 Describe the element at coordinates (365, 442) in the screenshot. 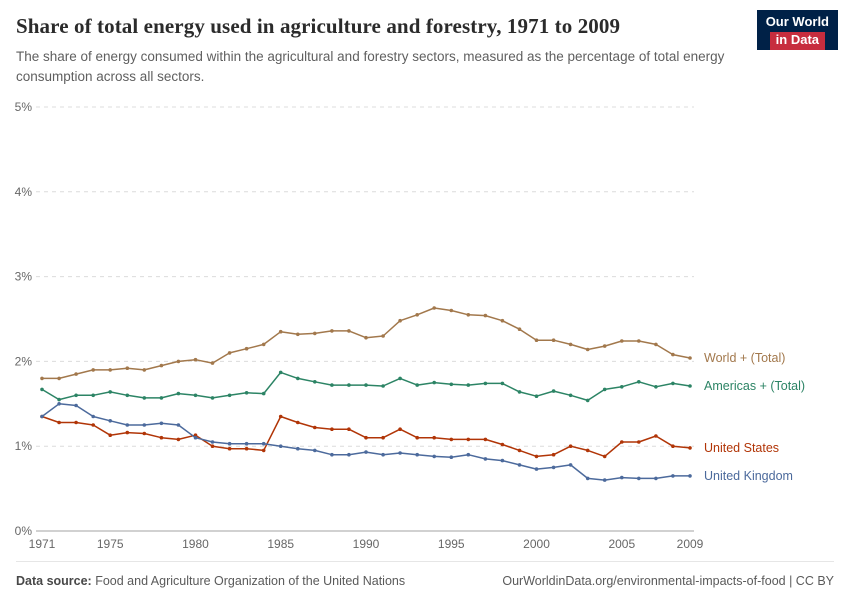

I see `series-line-united-kingdom` at that location.